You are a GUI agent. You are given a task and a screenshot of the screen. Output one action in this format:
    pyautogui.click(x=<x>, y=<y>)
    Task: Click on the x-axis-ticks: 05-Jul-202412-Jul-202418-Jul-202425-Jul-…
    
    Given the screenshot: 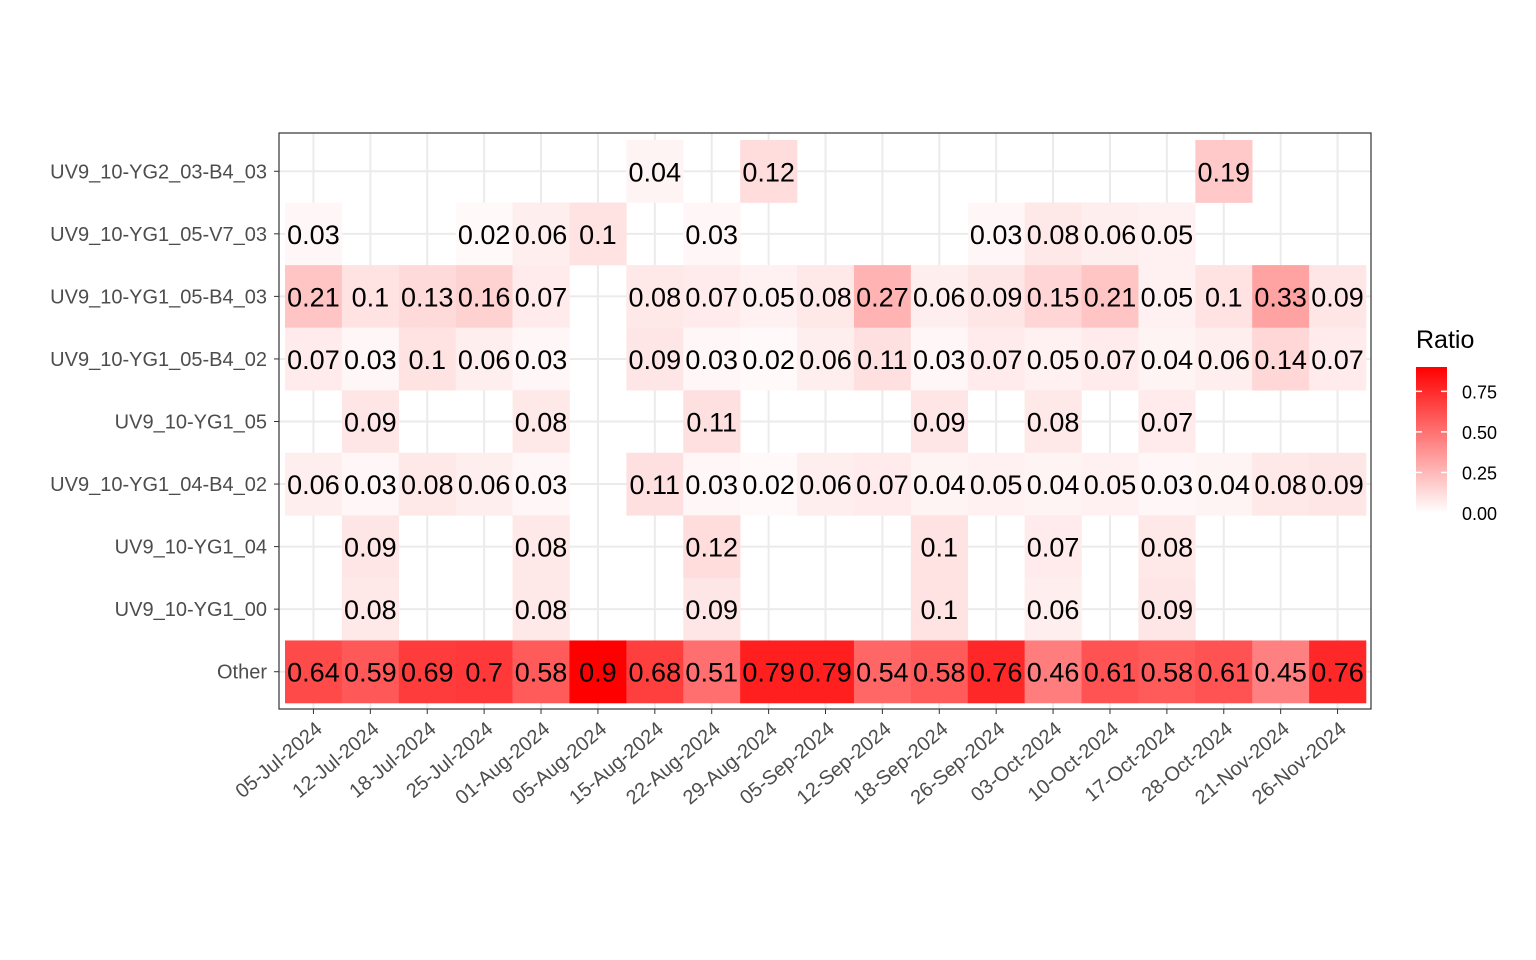 What is the action you would take?
    pyautogui.click(x=791, y=759)
    